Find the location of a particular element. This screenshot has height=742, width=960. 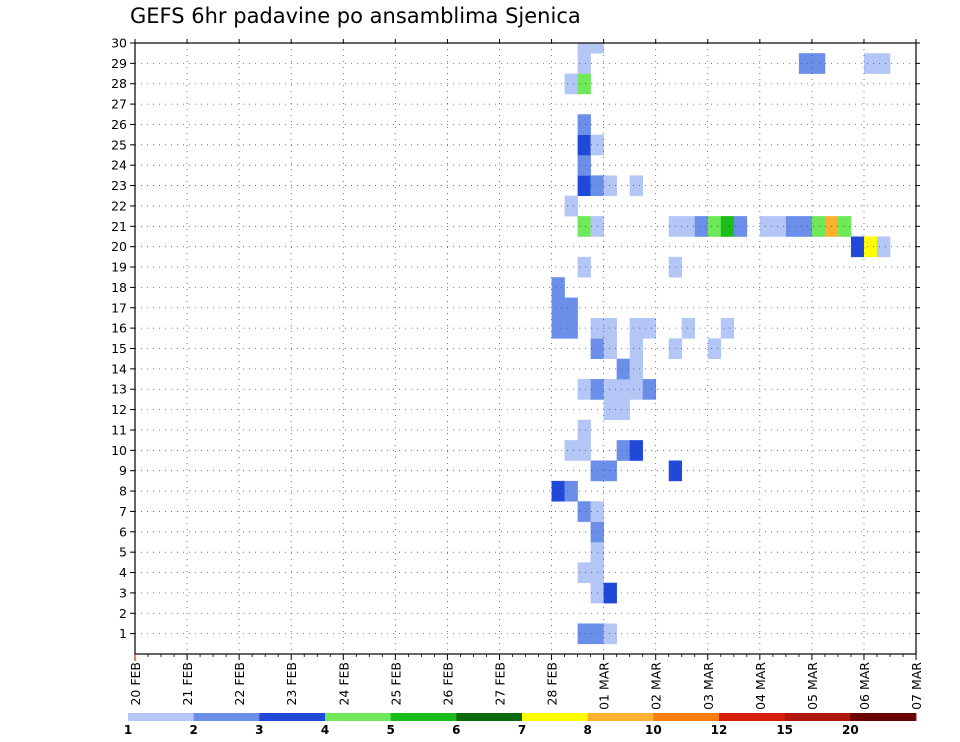

colorbar-label: 4 is located at coordinates (325, 730).